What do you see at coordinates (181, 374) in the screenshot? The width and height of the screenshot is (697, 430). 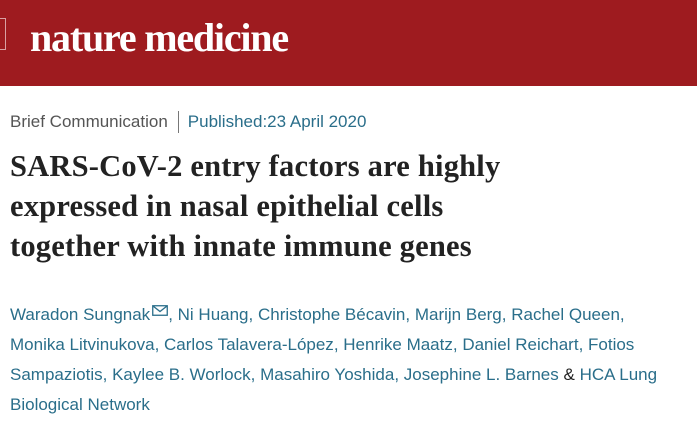 I see `author-link: Kaylee B. Worlock` at bounding box center [181, 374].